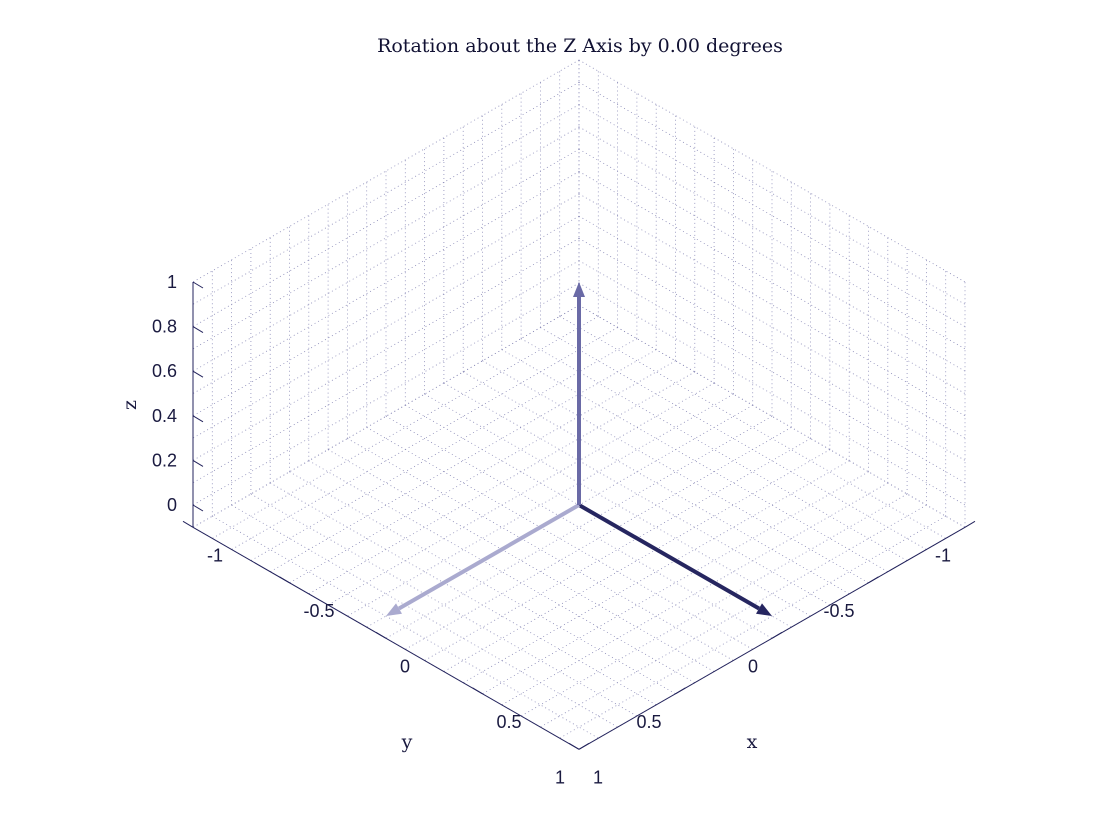  What do you see at coordinates (405, 666) in the screenshot?
I see `x-tick-label: 0` at bounding box center [405, 666].